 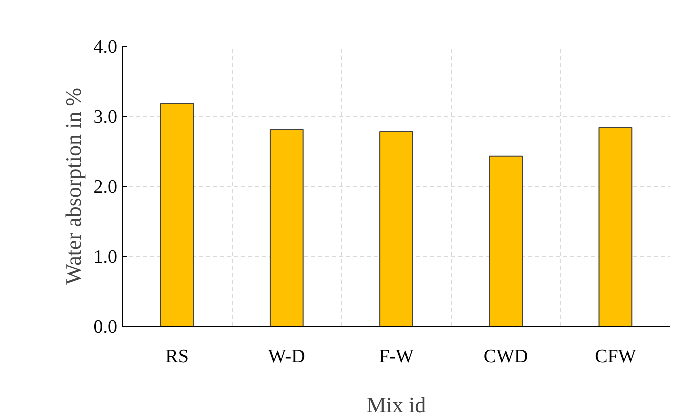 What do you see at coordinates (106, 187) in the screenshot?
I see `y-tick-label: 2.0` at bounding box center [106, 187].